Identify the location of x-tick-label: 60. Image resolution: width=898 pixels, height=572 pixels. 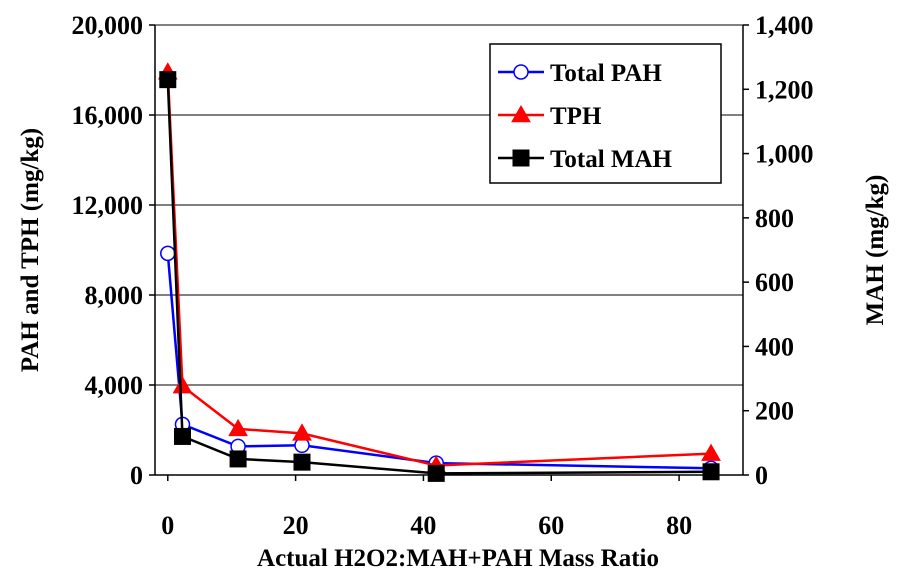
(551, 525).